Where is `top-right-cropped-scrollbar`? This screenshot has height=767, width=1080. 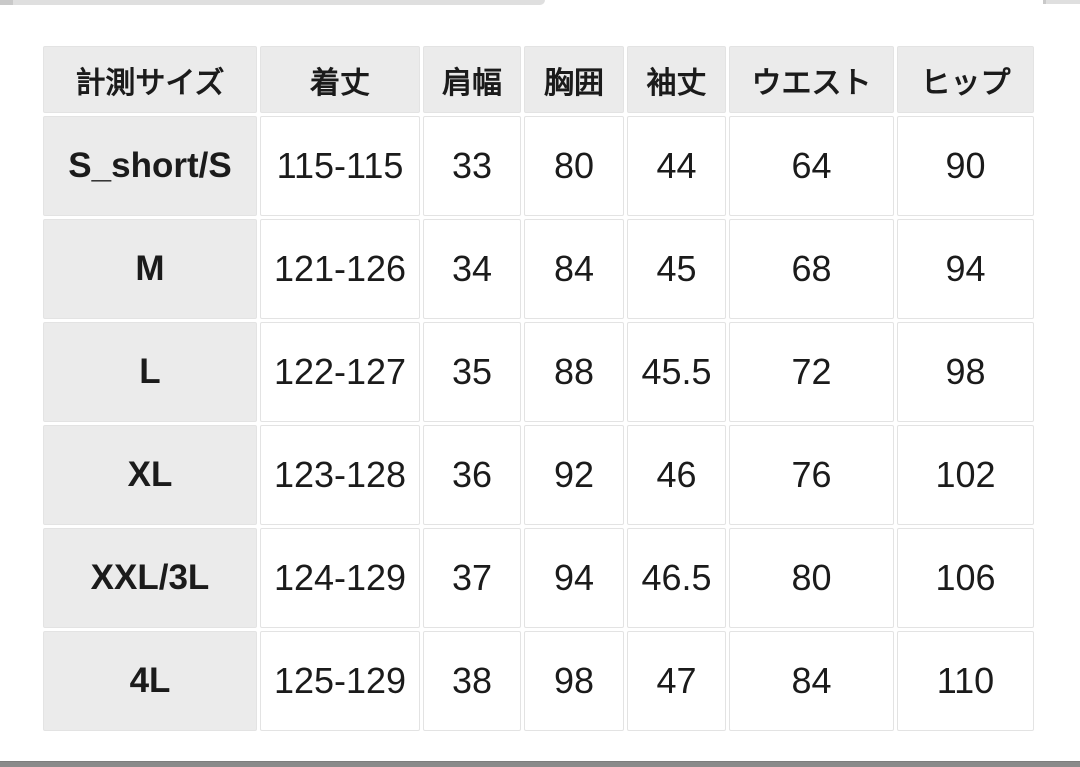 top-right-cropped-scrollbar is located at coordinates (1061, 2).